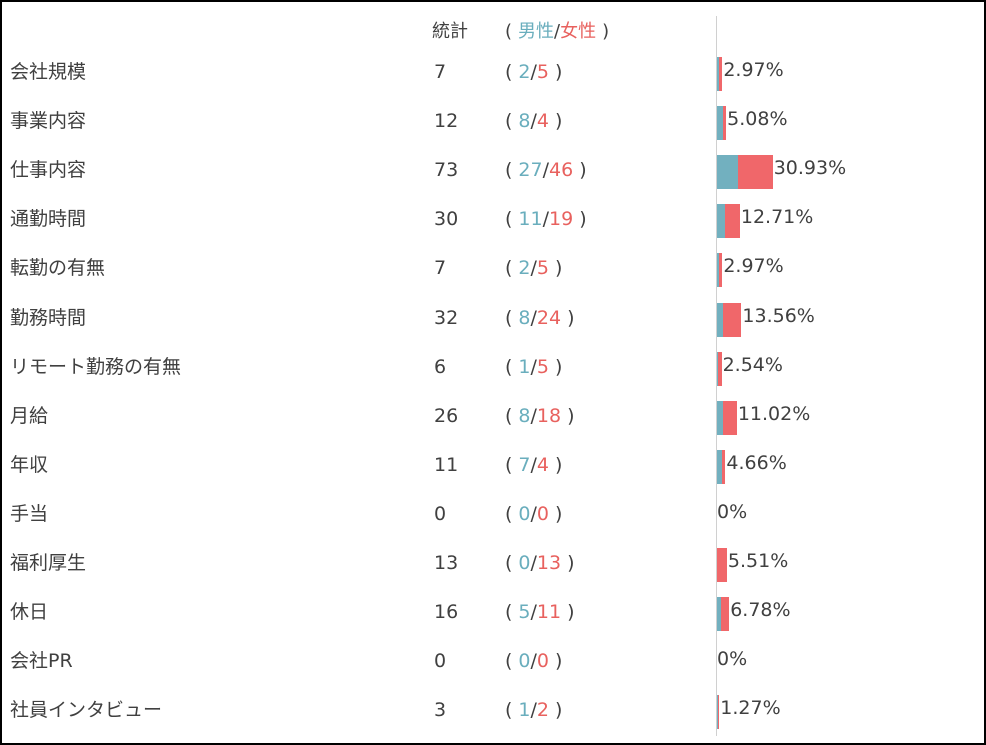 Image resolution: width=986 pixels, height=745 pixels. What do you see at coordinates (606, 31) in the screenshot?
I see `header-paren-close: )` at bounding box center [606, 31].